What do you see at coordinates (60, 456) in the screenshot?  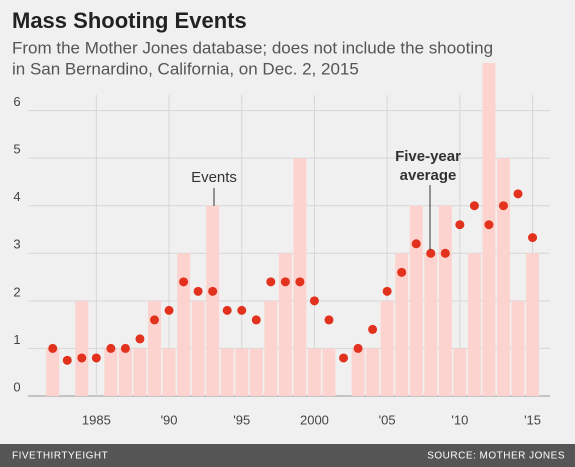 I see `brand: FIVETHIRTYEIGHT` at bounding box center [60, 456].